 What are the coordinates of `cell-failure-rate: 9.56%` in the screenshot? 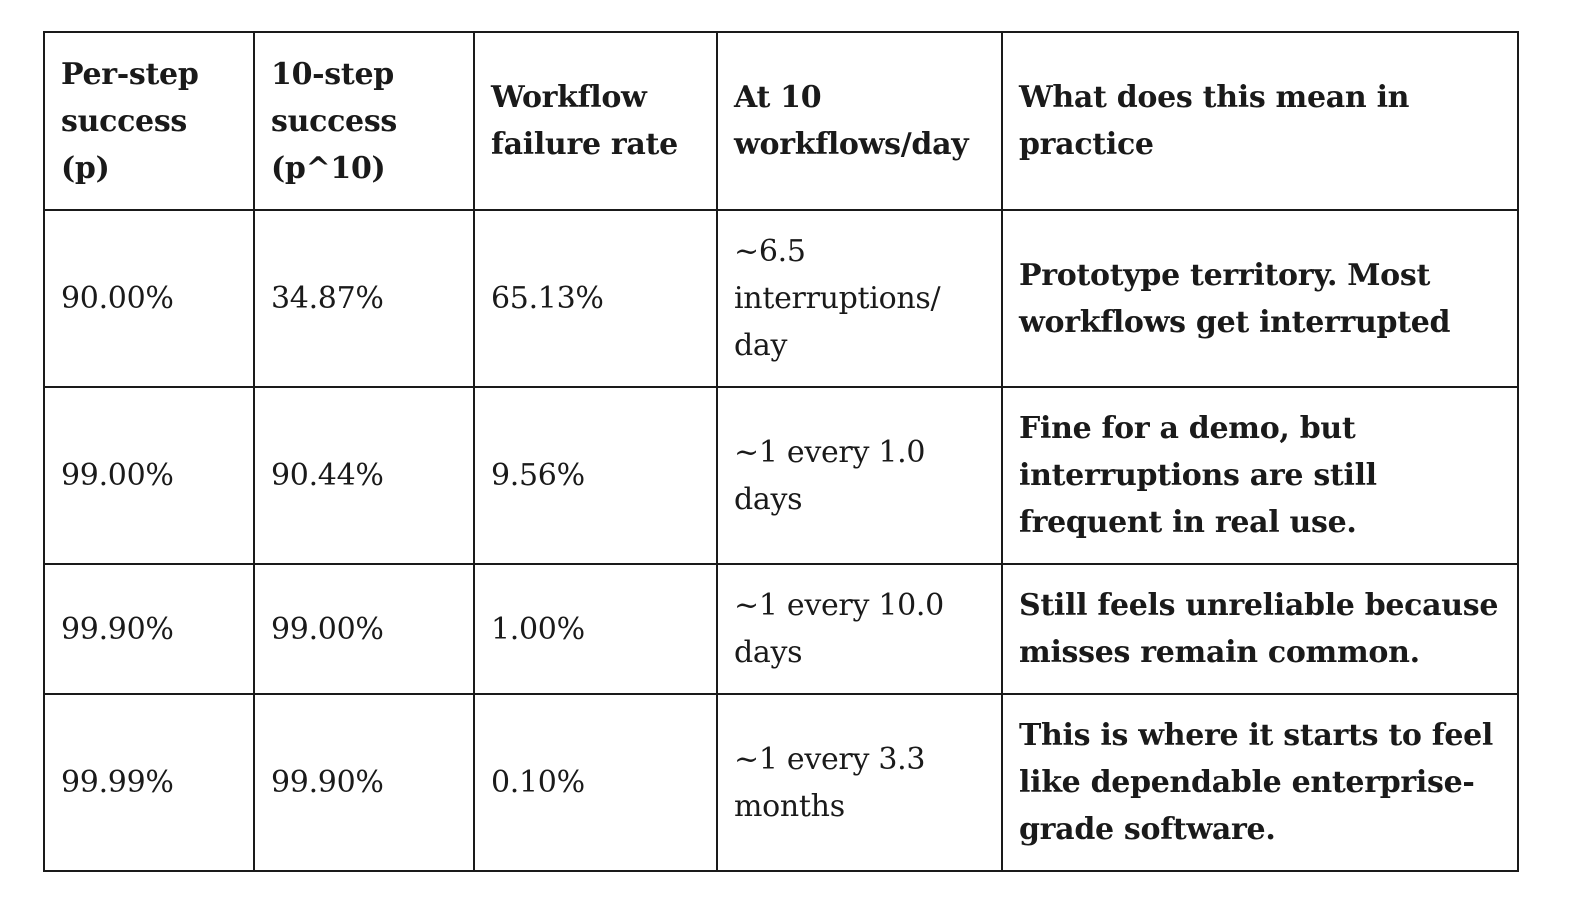 It's located at (595, 475).